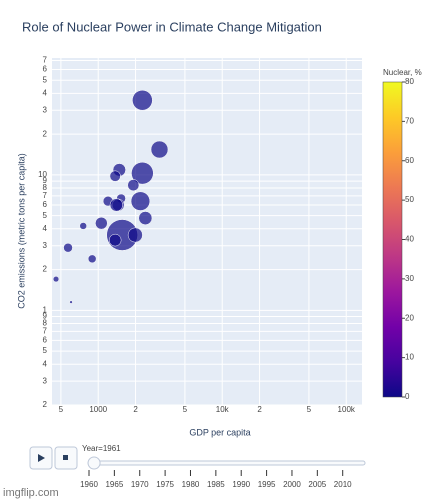 This screenshot has width=438, height=500. What do you see at coordinates (219, 432) in the screenshot?
I see `x-axis-title: GDP per capita` at bounding box center [219, 432].